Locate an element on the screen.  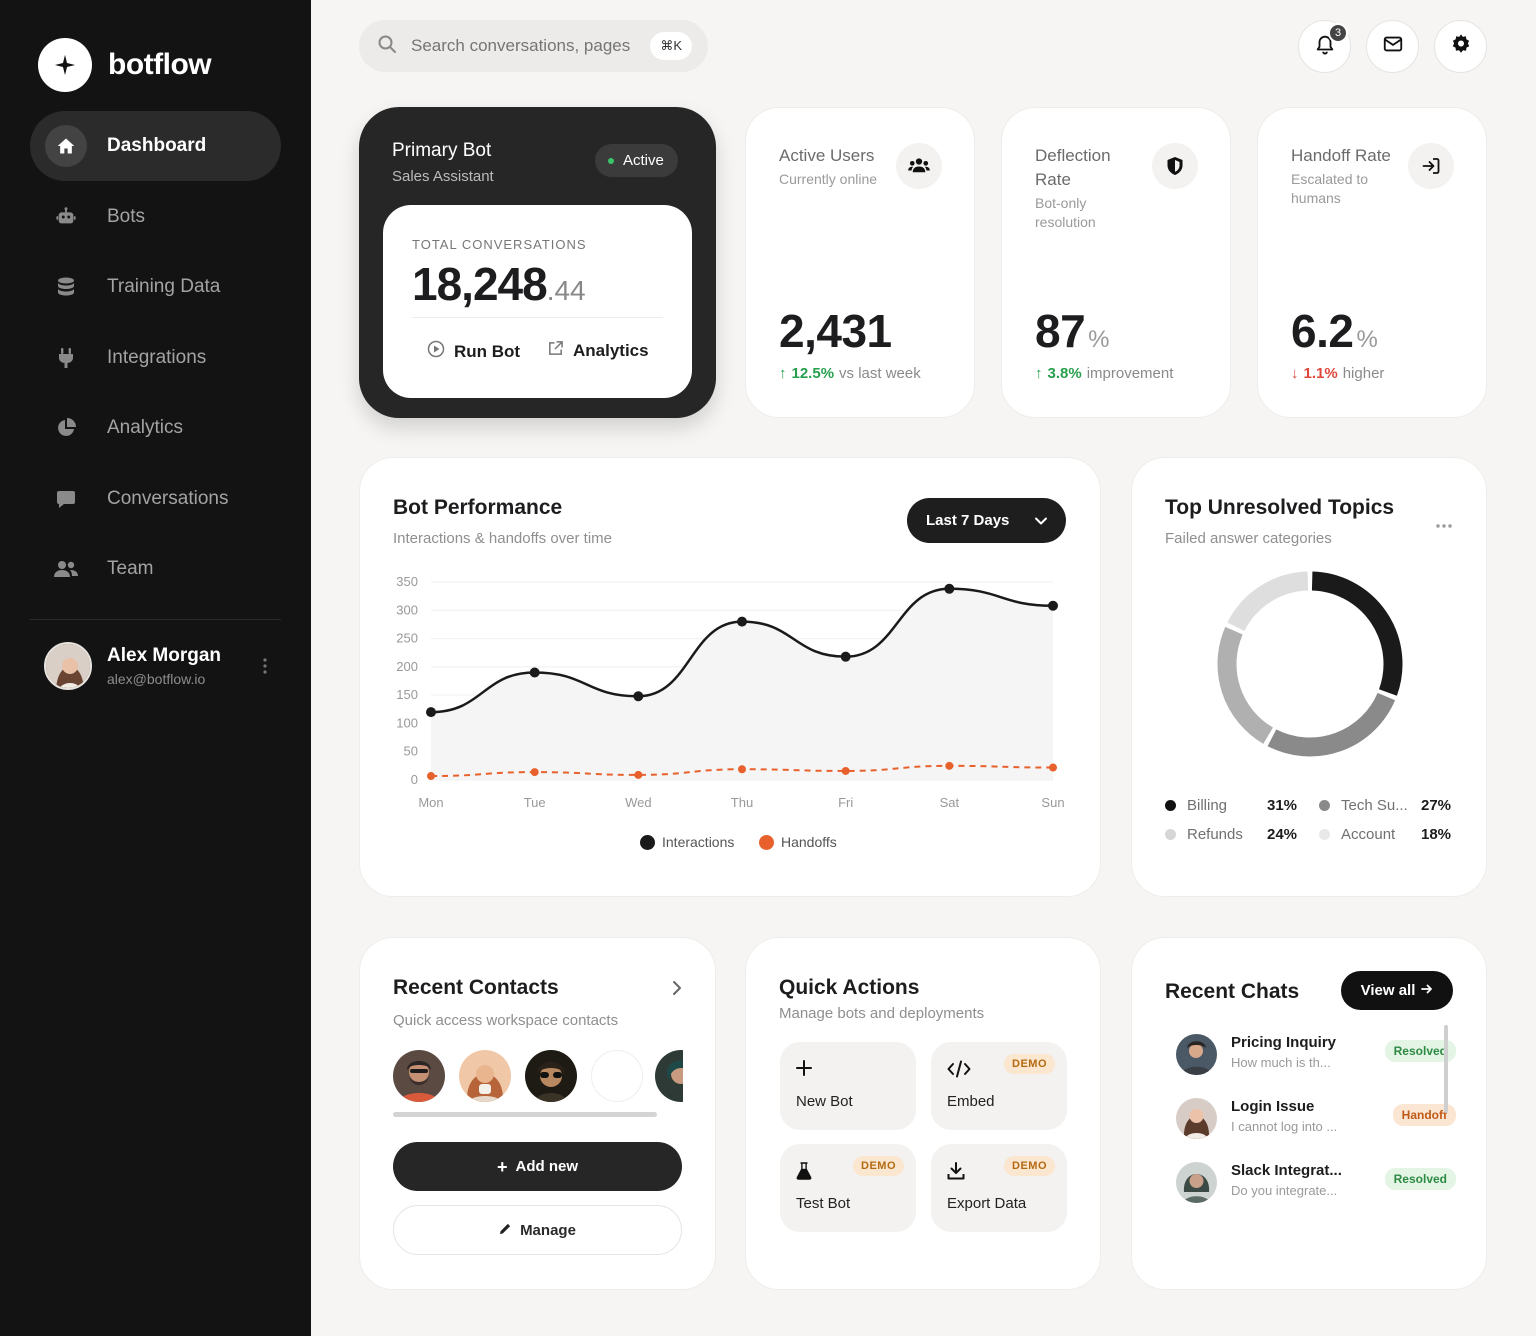
stat-subtitle: Bot-only resolution is located at coordinates (1065, 212).